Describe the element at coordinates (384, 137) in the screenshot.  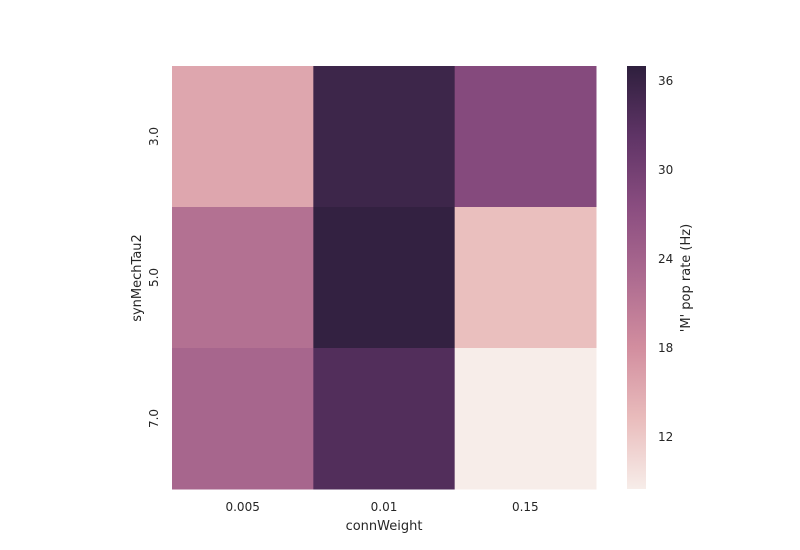
I see `heatmap-cell-r0-c1` at that location.